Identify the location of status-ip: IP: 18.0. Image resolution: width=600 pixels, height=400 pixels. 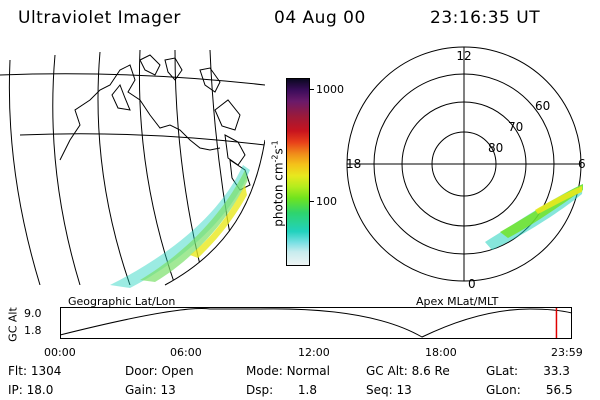
(30, 390).